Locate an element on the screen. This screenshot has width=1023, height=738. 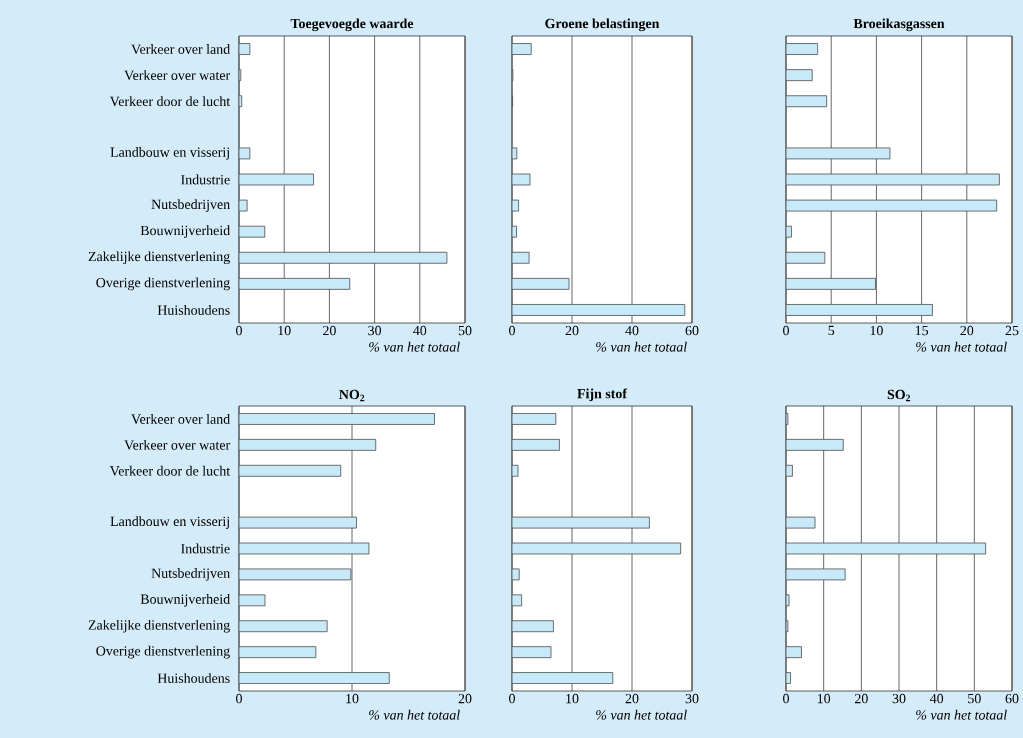
chart-title: Fijn stof is located at coordinates (602, 395).